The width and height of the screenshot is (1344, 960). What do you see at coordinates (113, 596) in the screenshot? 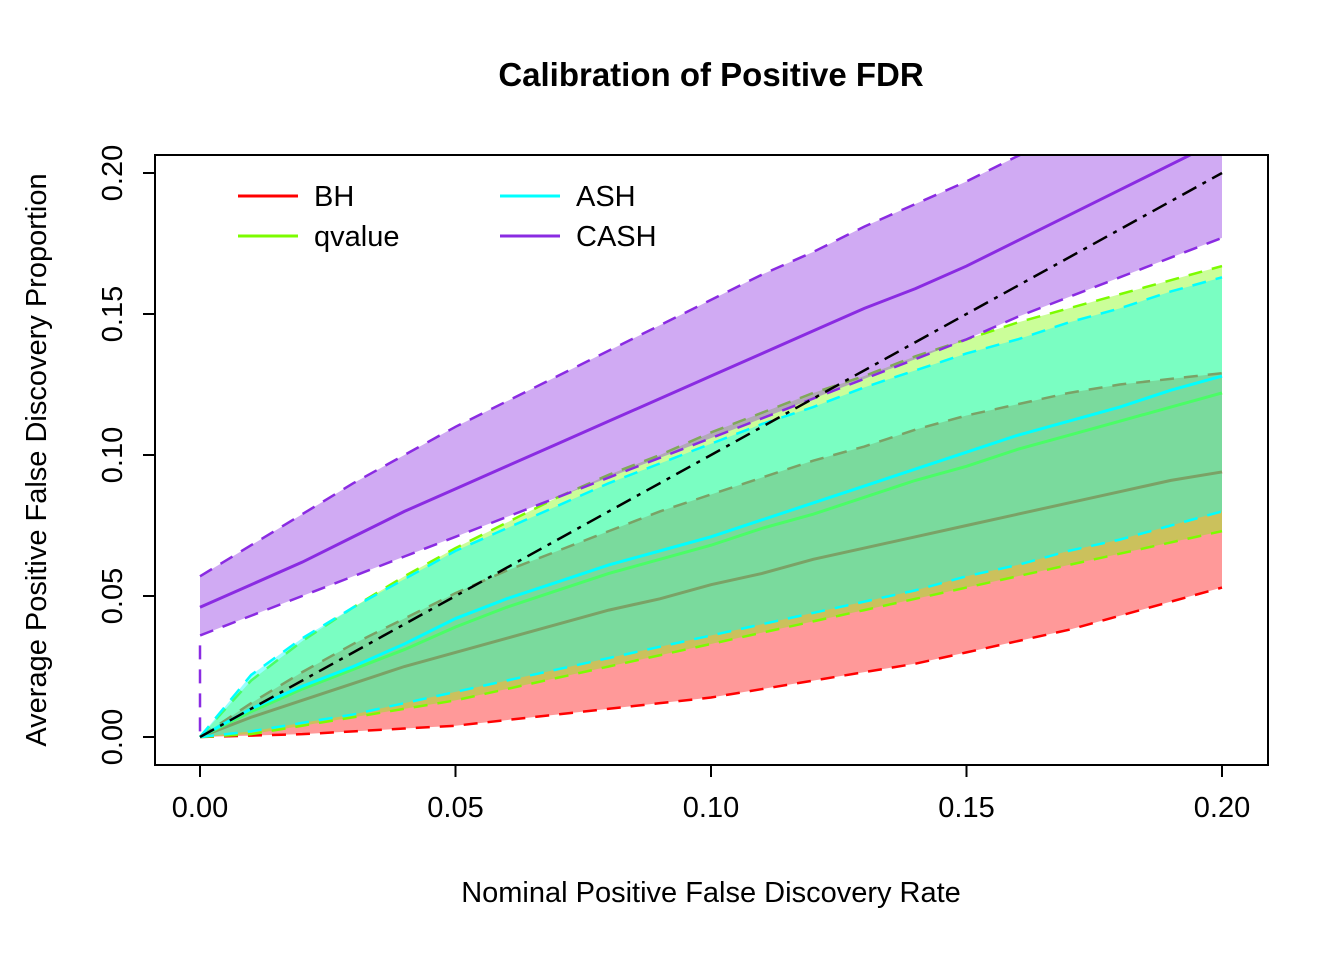
I see `y-tick-label: 0.05` at bounding box center [113, 596].